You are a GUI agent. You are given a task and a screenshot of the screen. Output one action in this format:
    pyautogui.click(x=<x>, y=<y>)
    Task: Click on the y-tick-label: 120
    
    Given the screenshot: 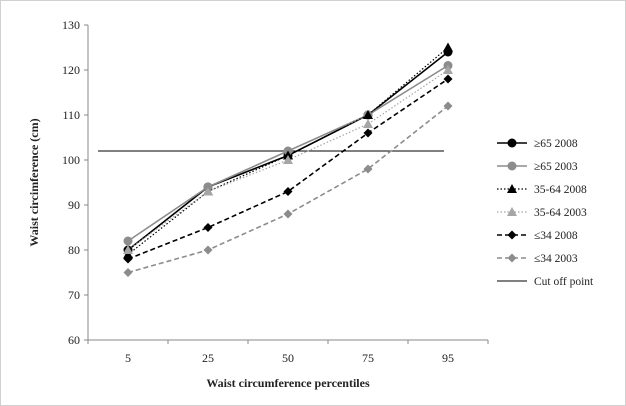 What is the action you would take?
    pyautogui.click(x=71, y=70)
    